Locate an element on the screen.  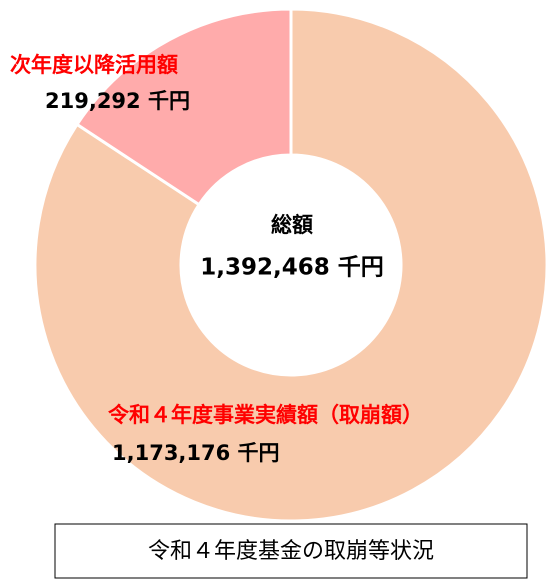
value-label: 219,292 千円 is located at coordinates (117, 101).